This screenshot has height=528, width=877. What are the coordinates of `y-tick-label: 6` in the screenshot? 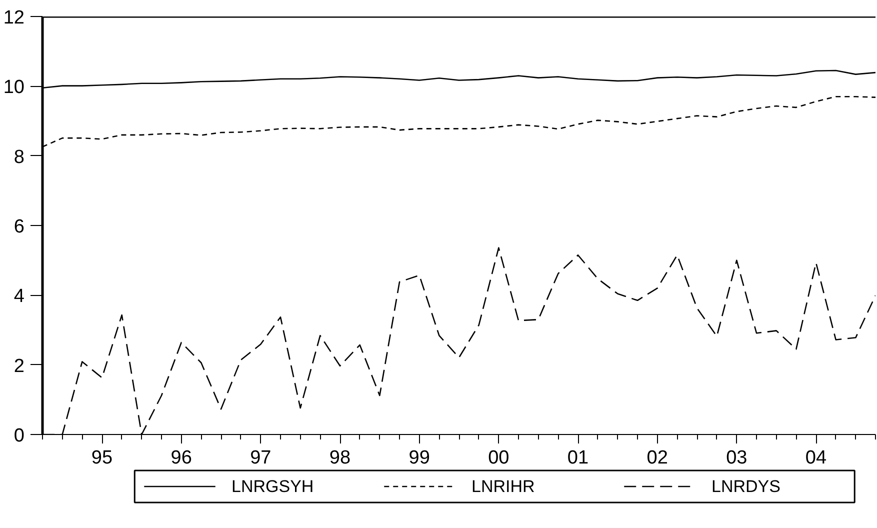 It's located at (19, 227).